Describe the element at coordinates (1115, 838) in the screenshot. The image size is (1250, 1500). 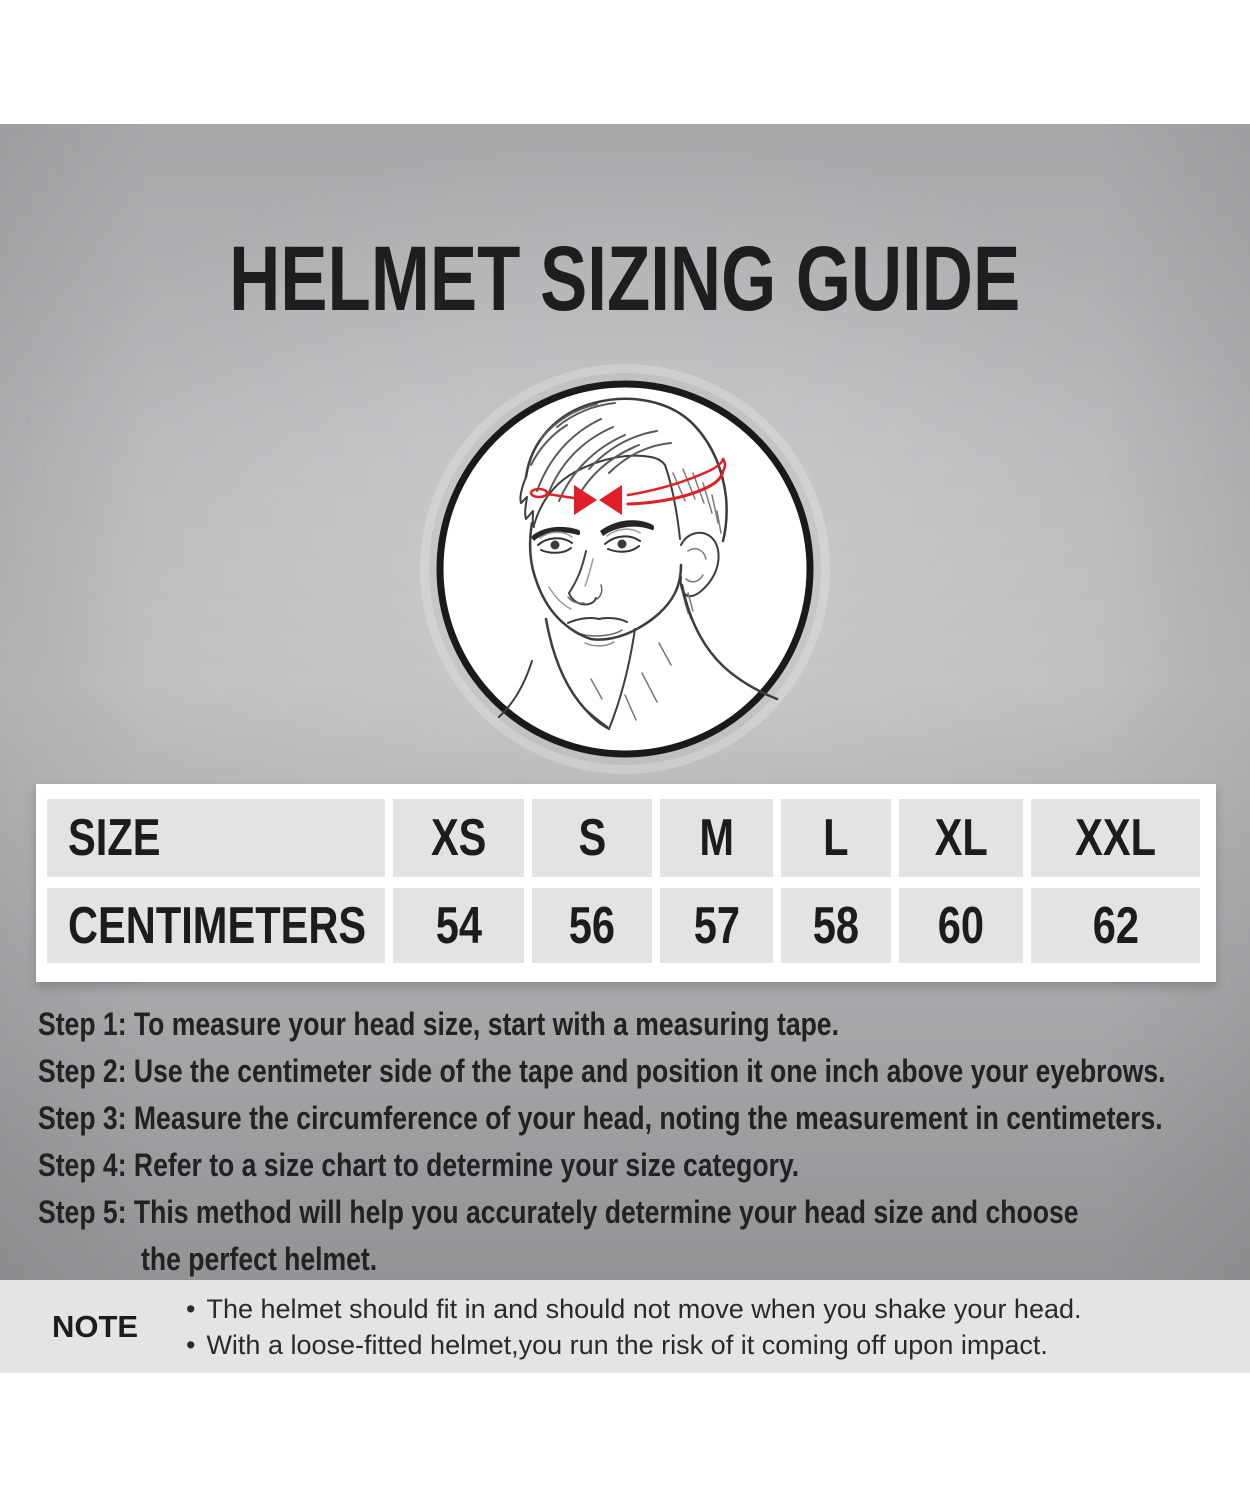
I see `size-chart-header-cell: XXL` at that location.